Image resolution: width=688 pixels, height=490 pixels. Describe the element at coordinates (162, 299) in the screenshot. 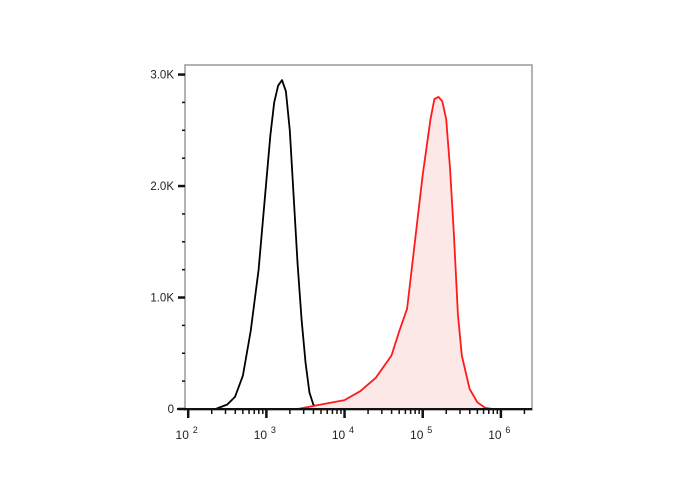

I see `y-tick-label: 1.0K` at that location.